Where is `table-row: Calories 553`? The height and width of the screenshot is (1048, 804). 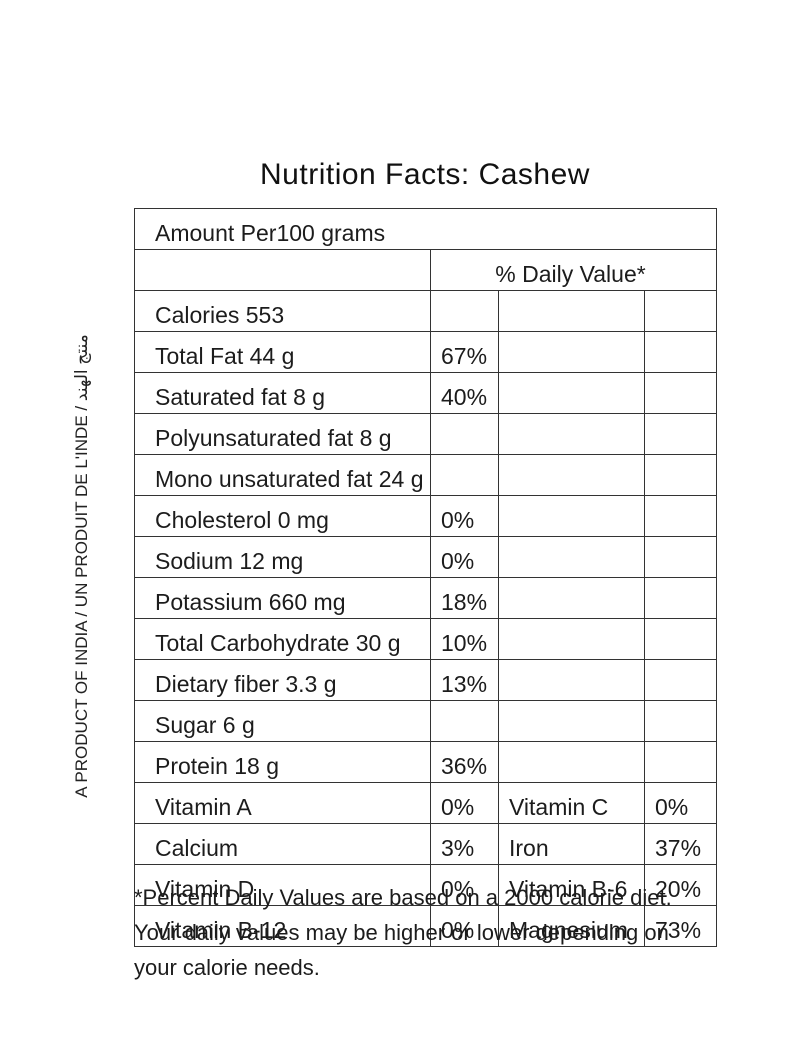
table-row: Calories 553 is located at coordinates (425, 311).